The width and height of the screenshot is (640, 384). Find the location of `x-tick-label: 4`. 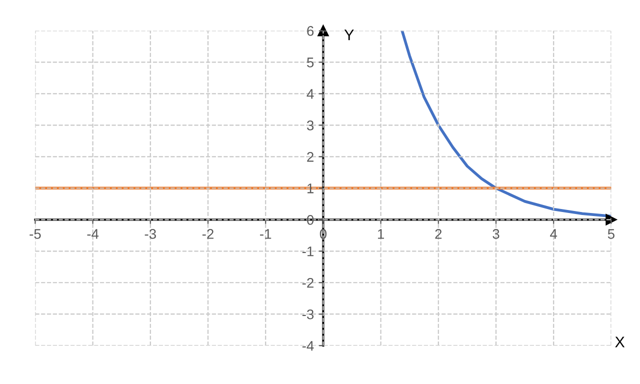

x-tick-label: 4 is located at coordinates (554, 234).